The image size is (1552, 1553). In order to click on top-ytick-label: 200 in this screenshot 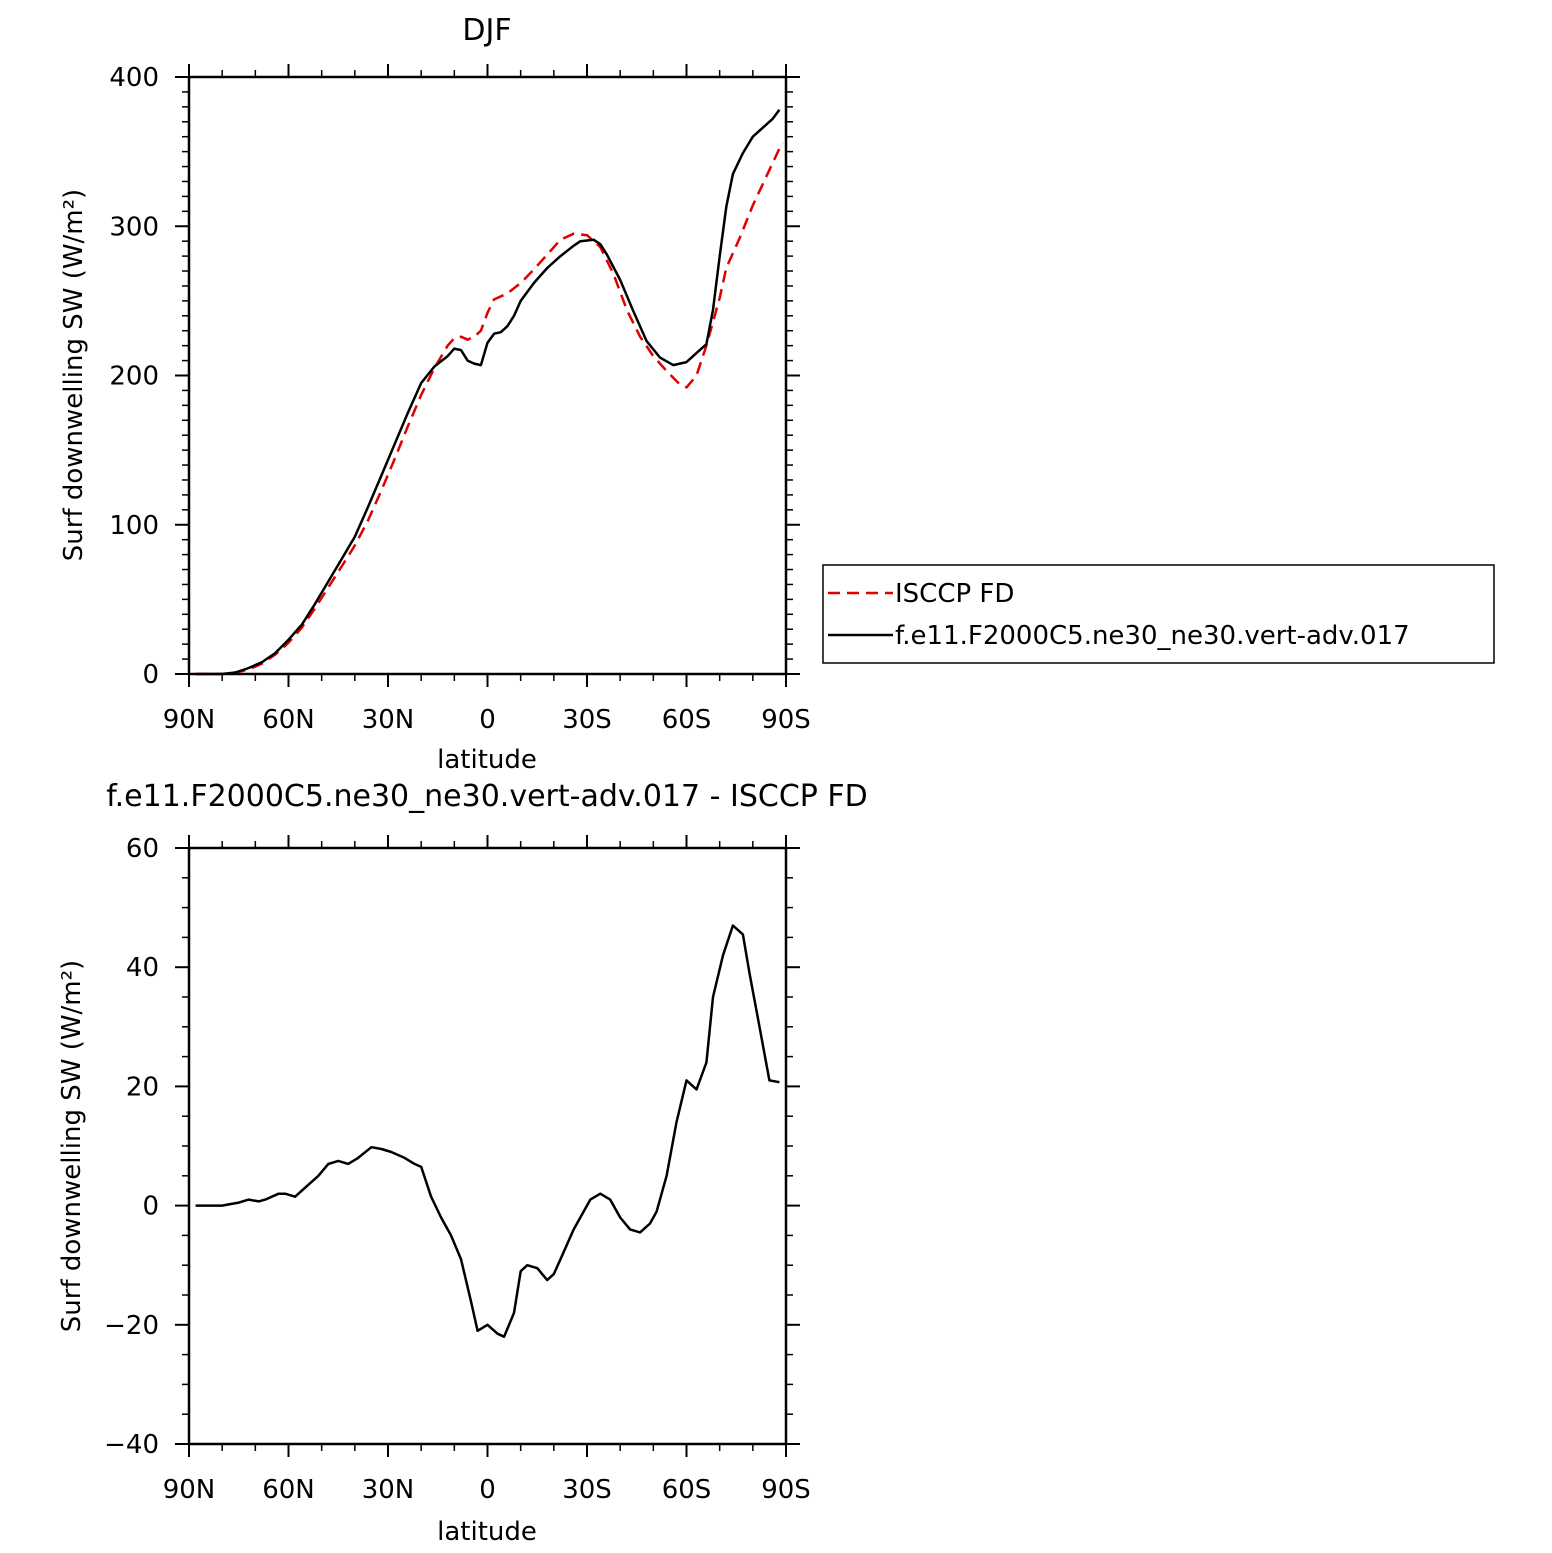, I will do `click(134, 377)`.